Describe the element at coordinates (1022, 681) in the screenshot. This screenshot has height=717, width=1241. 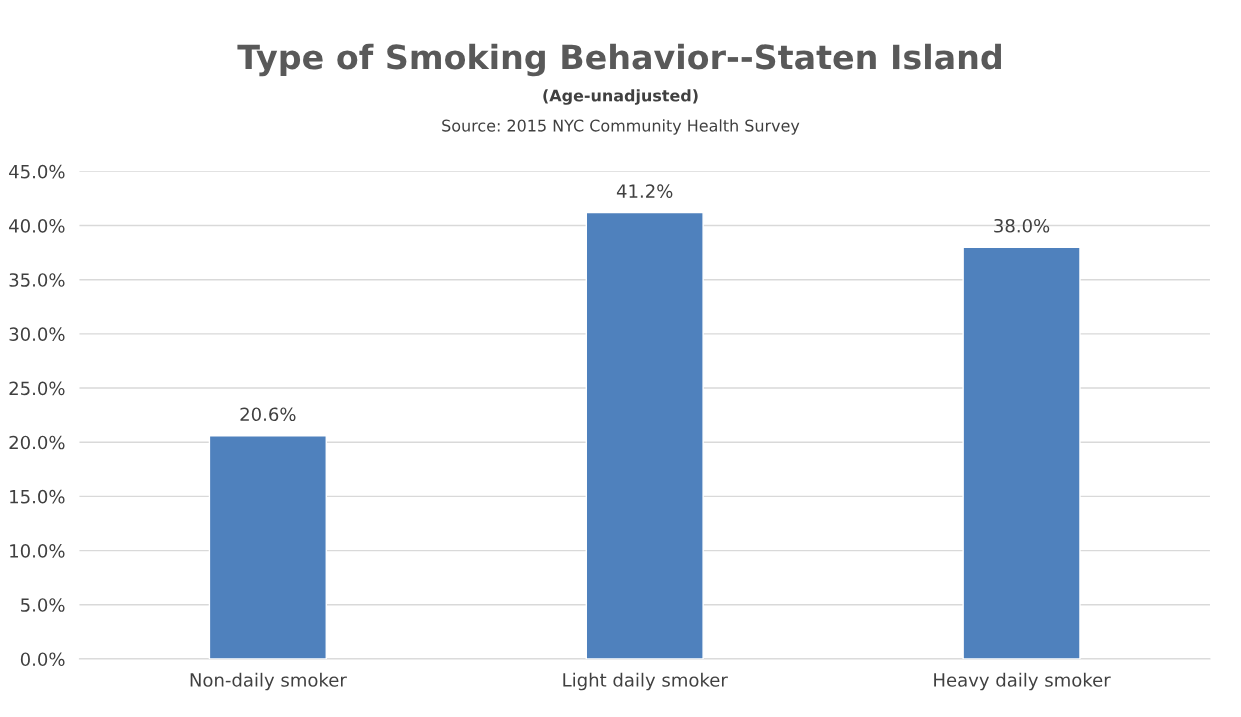
I see `x-tick-label: Heavy daily smoker` at that location.